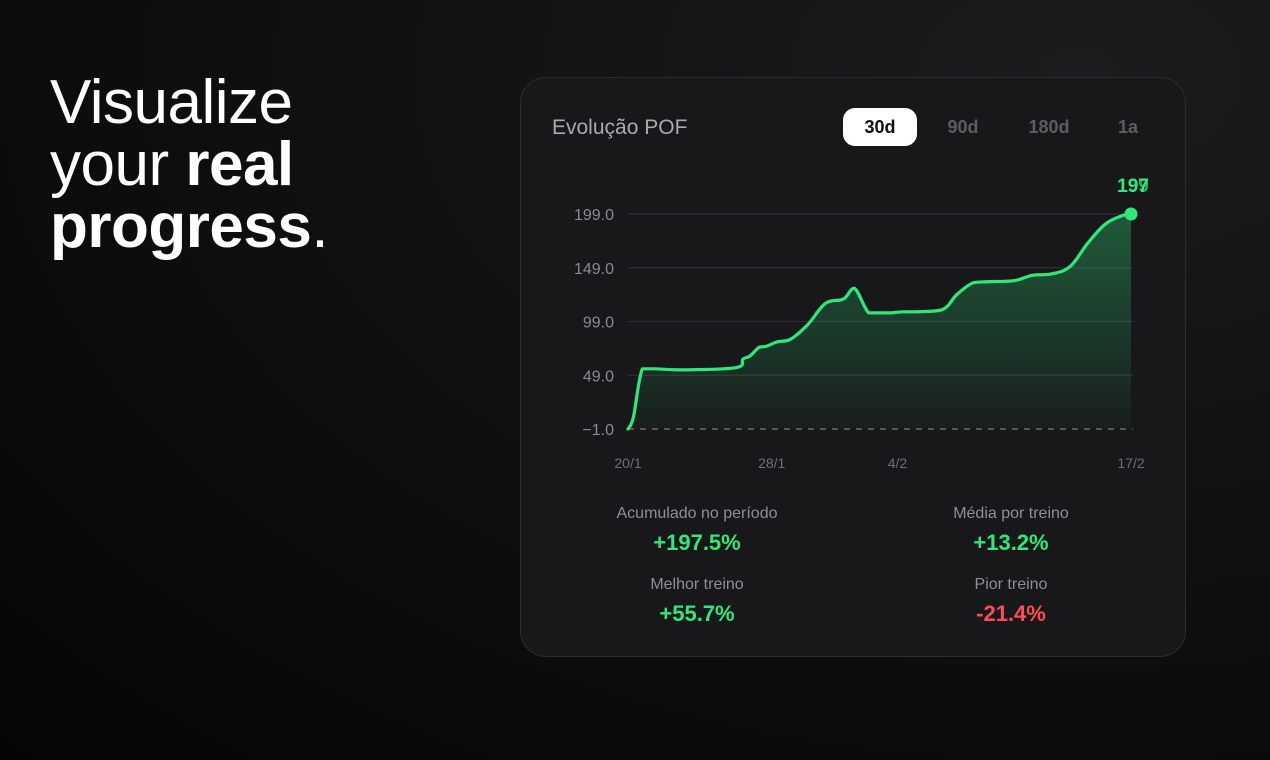  I want to click on hero-line-3-bold: progress, so click(181, 226).